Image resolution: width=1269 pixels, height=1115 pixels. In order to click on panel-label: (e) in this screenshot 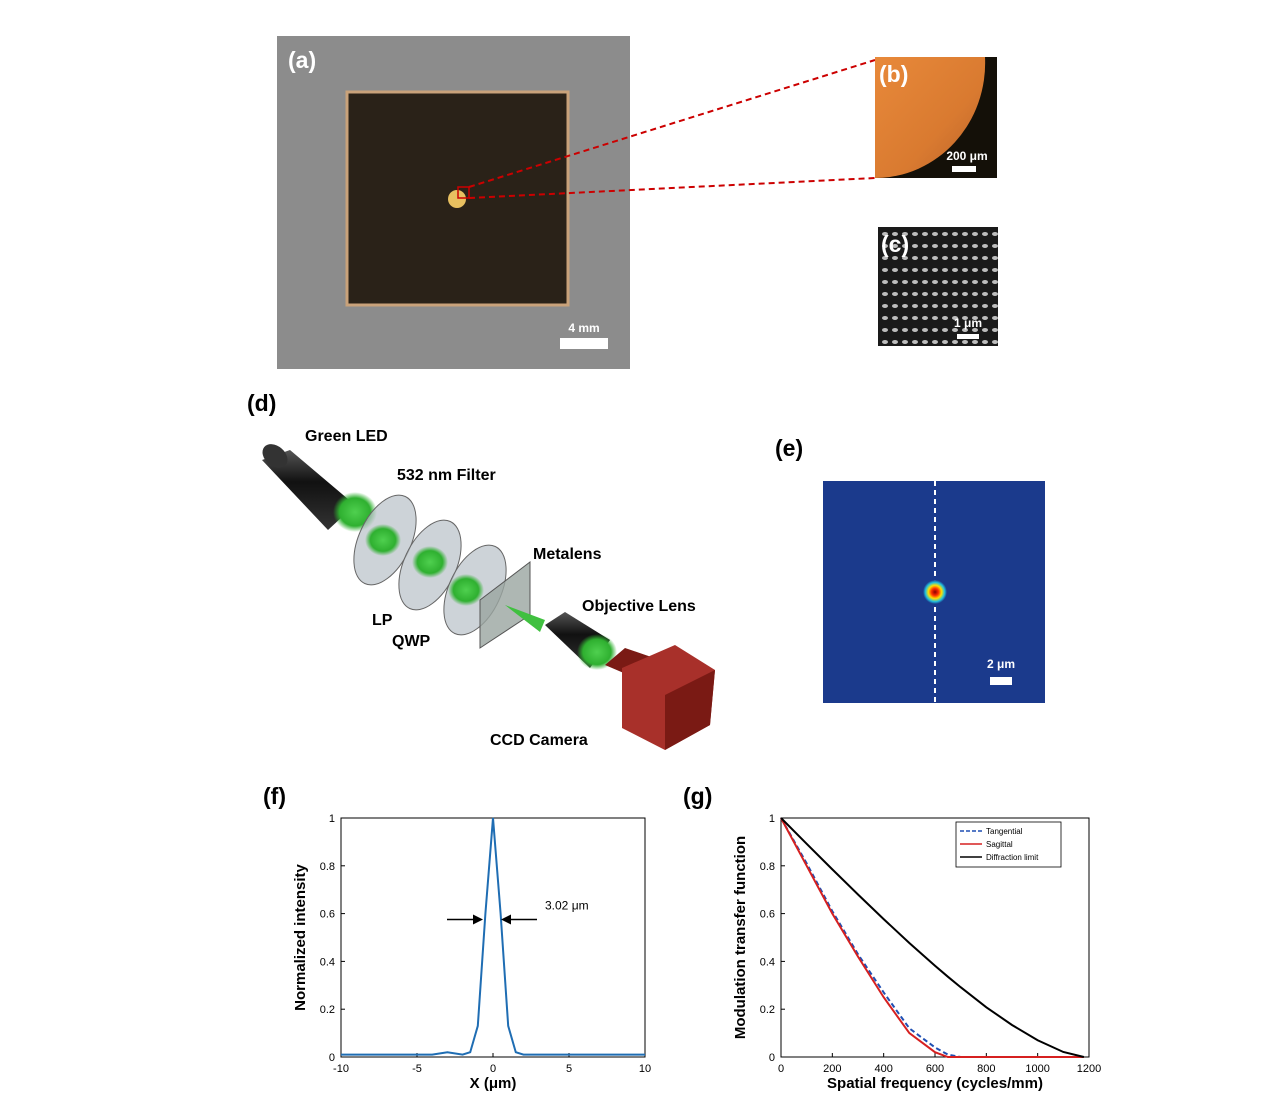, I will do `click(789, 448)`.